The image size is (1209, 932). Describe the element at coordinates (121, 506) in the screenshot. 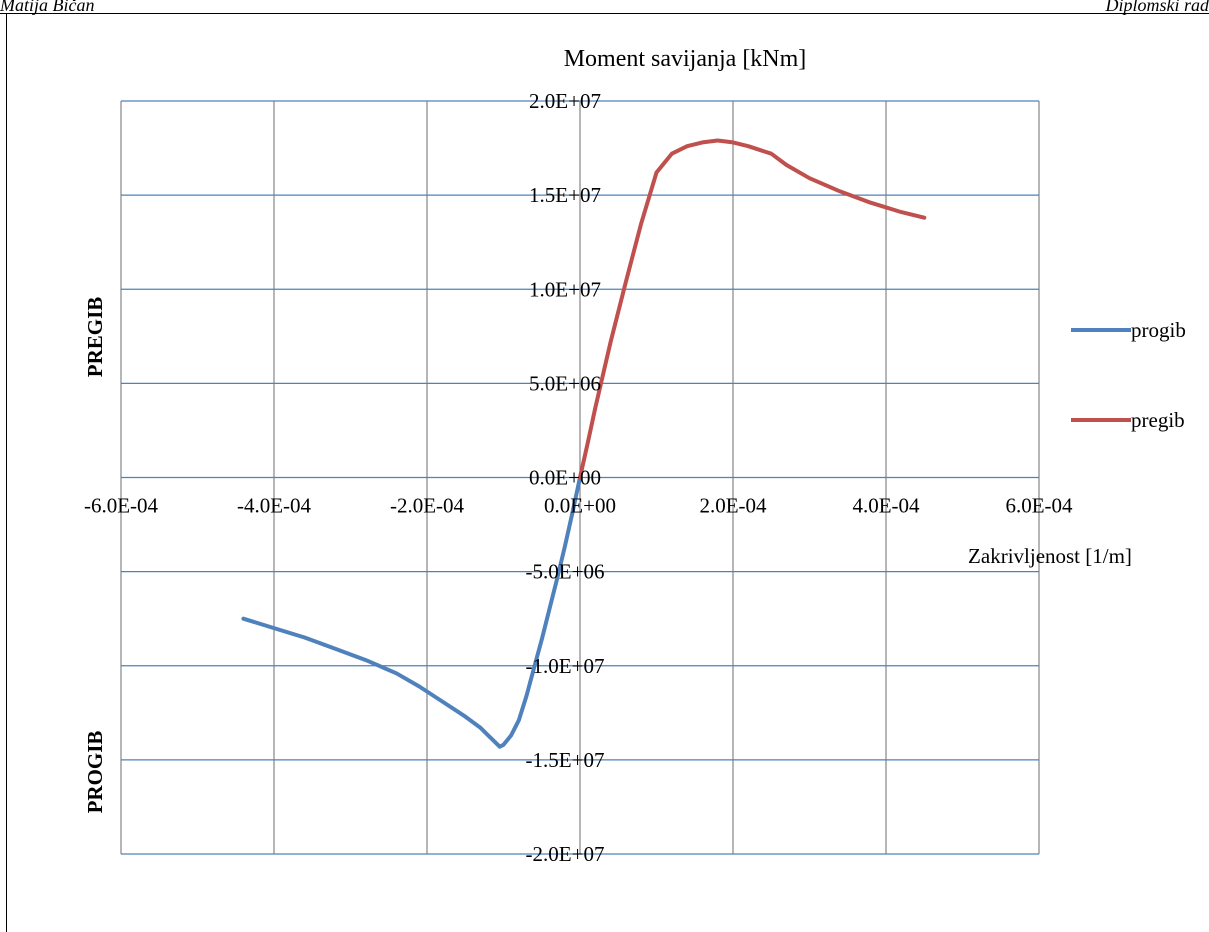

I see `x-tick-label: -6.0E-04` at that location.